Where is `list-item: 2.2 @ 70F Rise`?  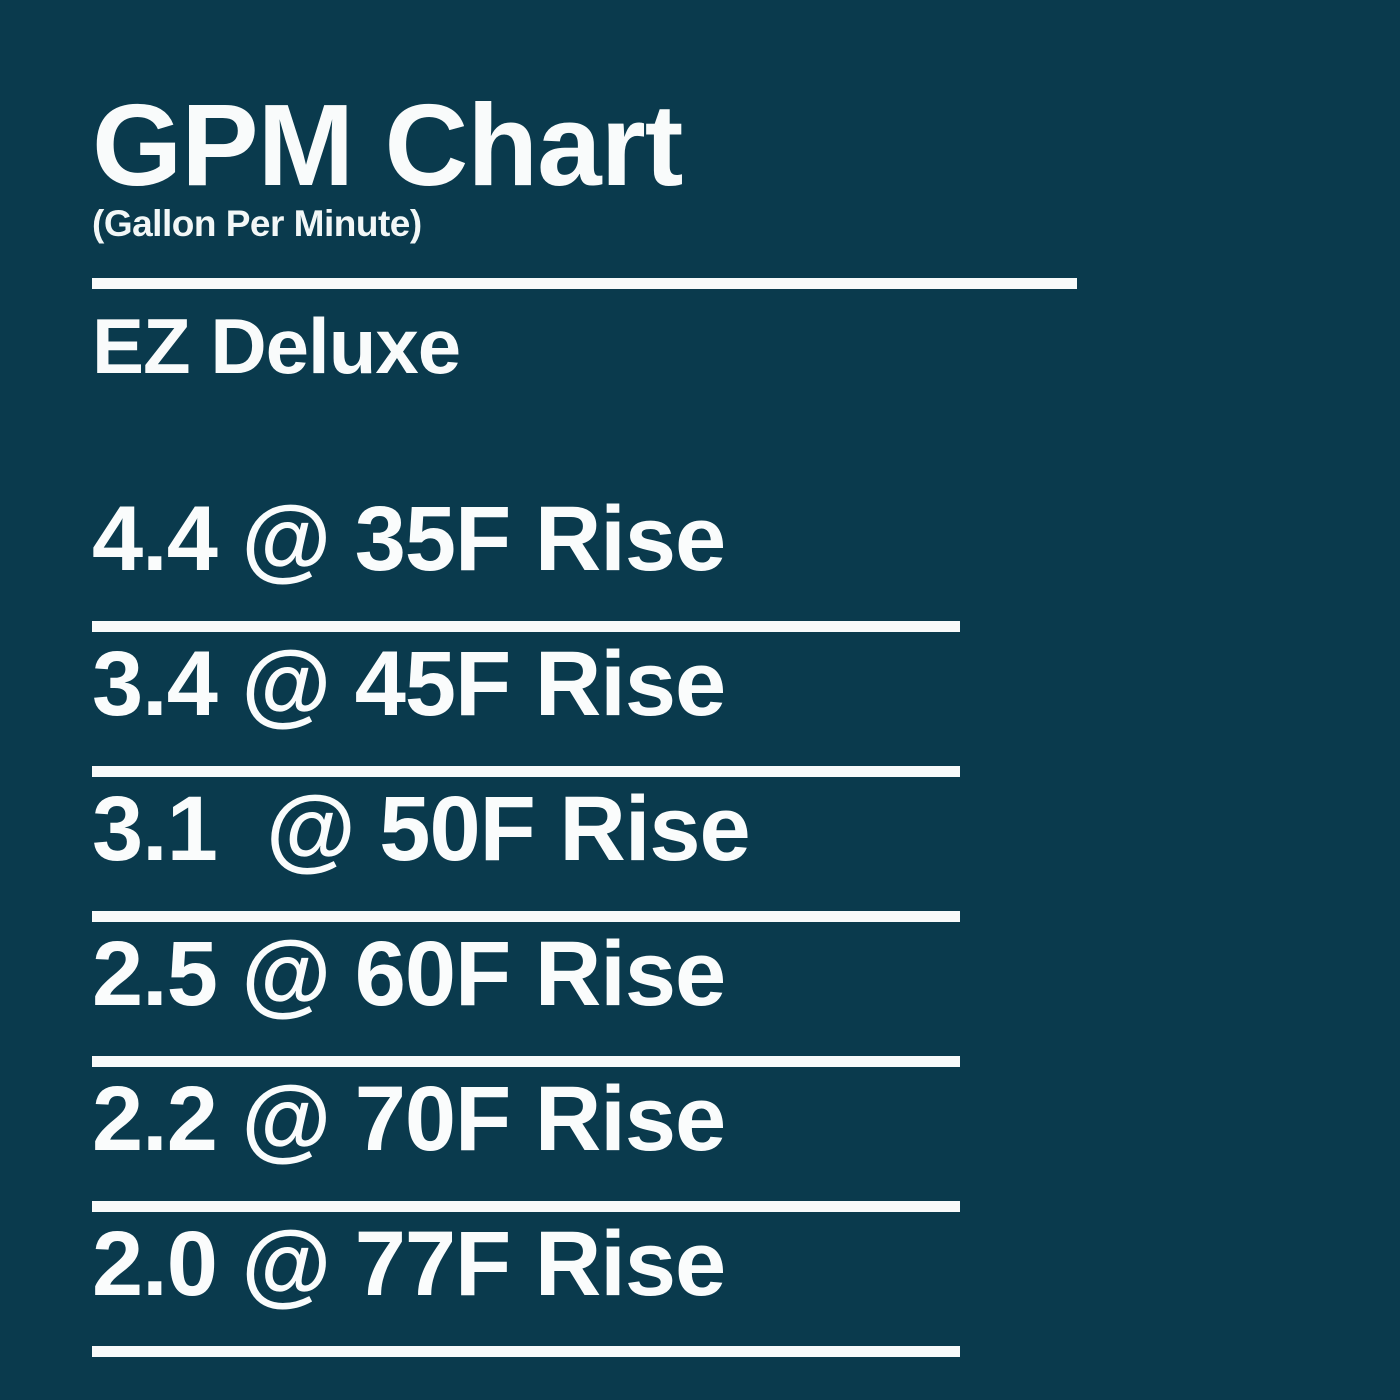 list-item: 2.2 @ 70F Rise is located at coordinates (526, 1139).